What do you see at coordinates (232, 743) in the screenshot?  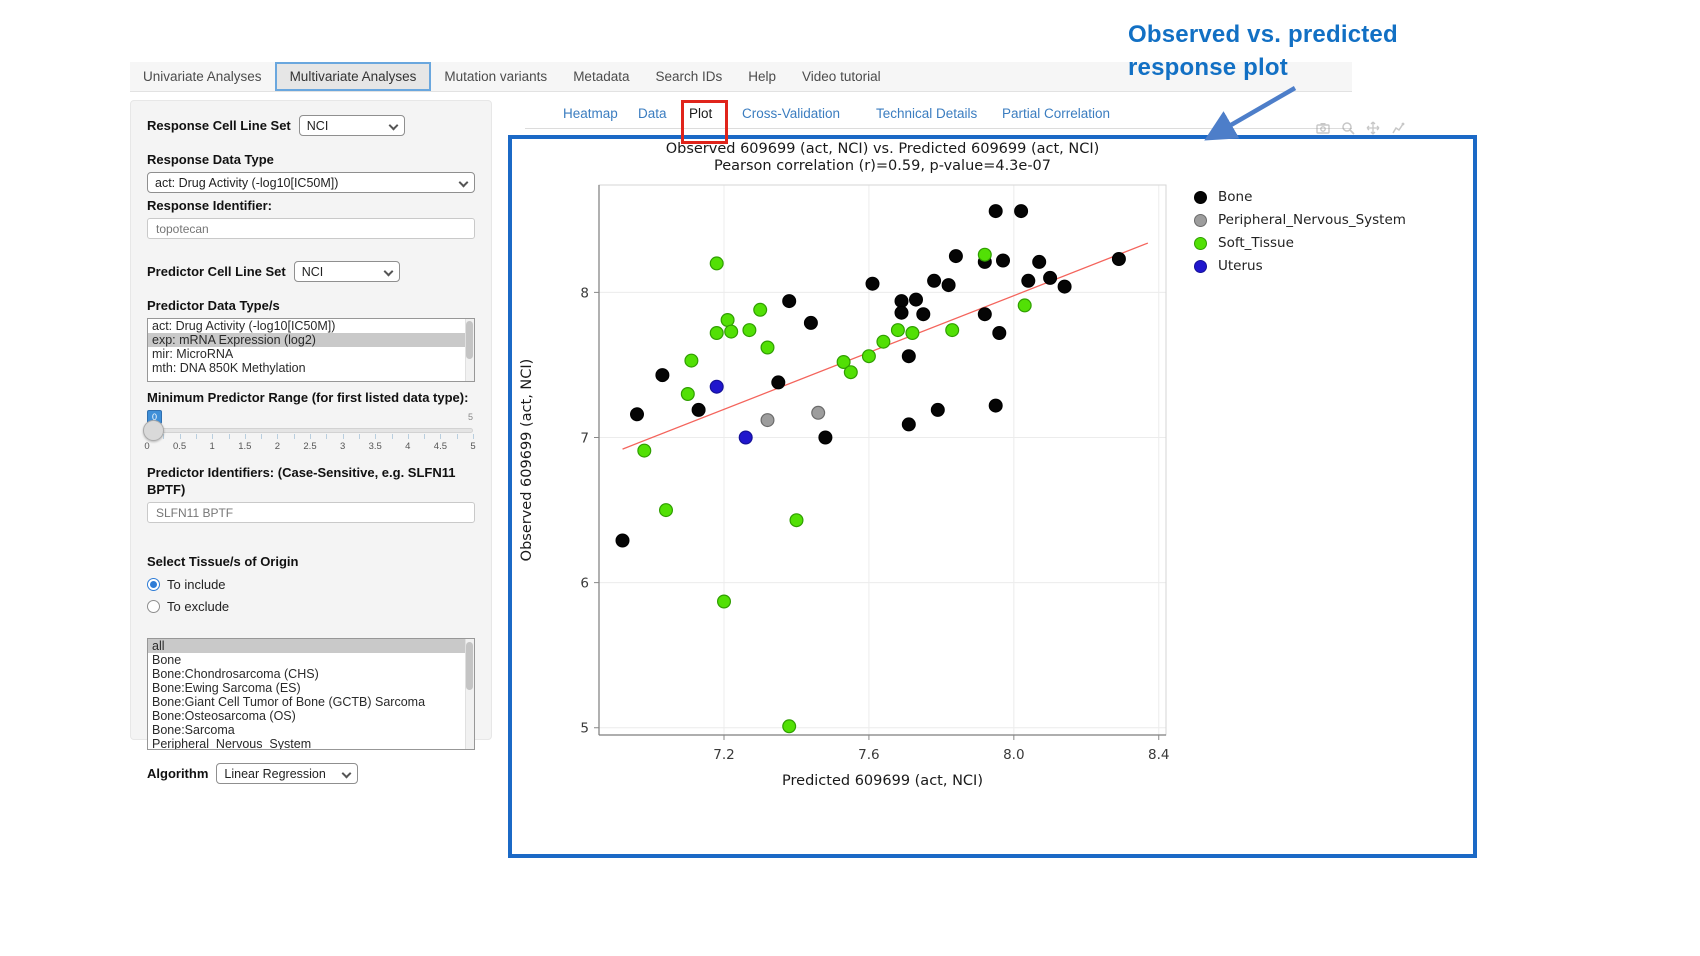 I see `tissue-option-peripheral-nervous-system: Peripheral_Nervous_System` at bounding box center [232, 743].